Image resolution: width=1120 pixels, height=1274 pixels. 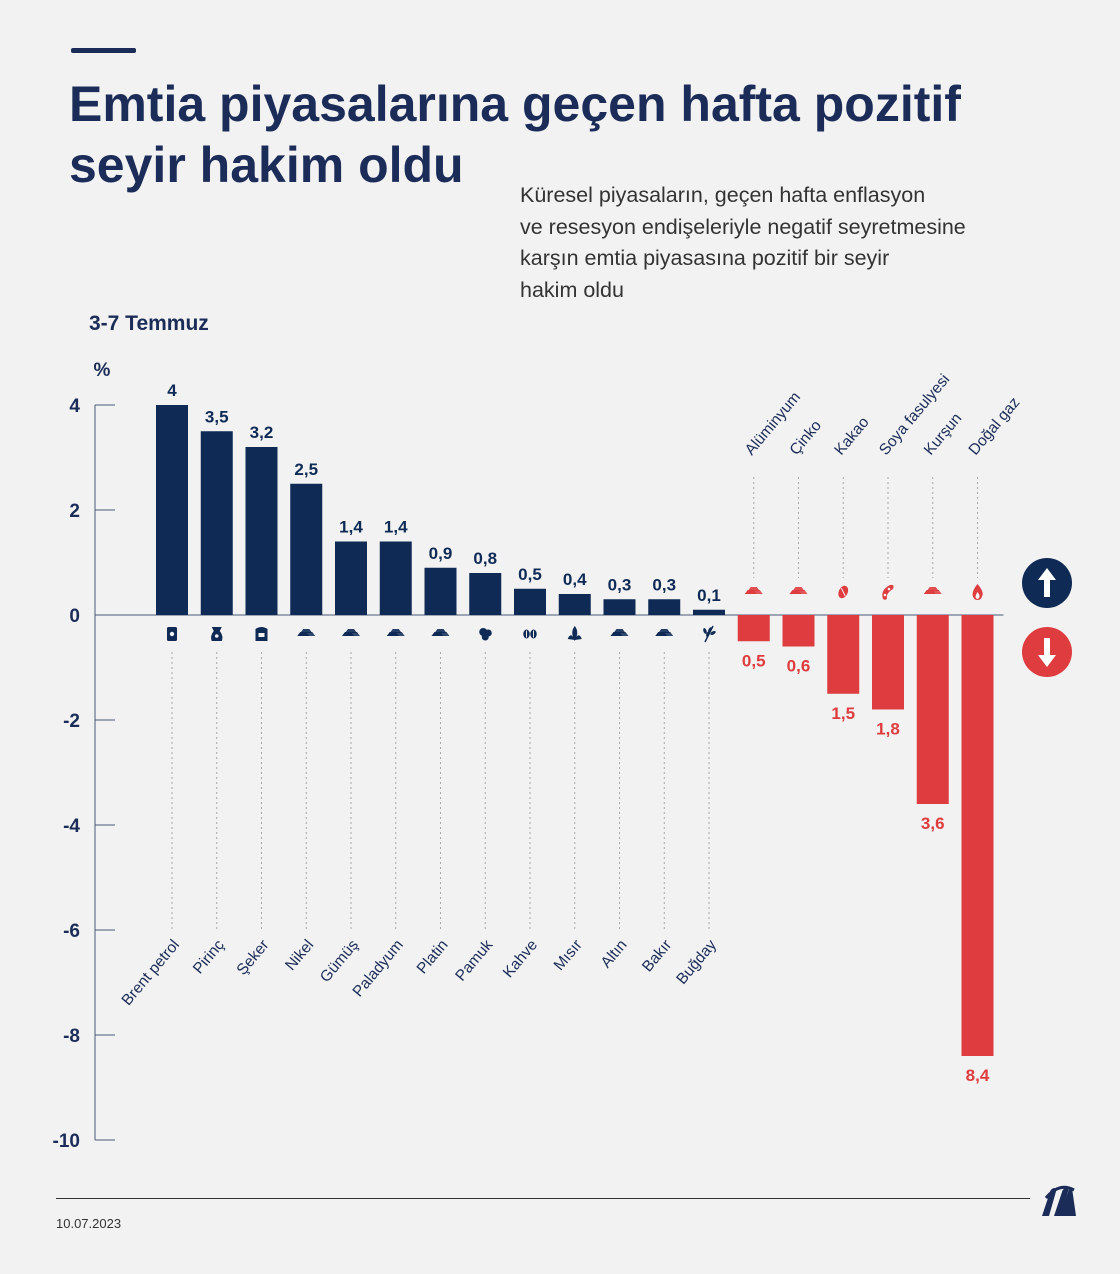 What do you see at coordinates (806, 437) in the screenshot?
I see `category-label: Çinko` at bounding box center [806, 437].